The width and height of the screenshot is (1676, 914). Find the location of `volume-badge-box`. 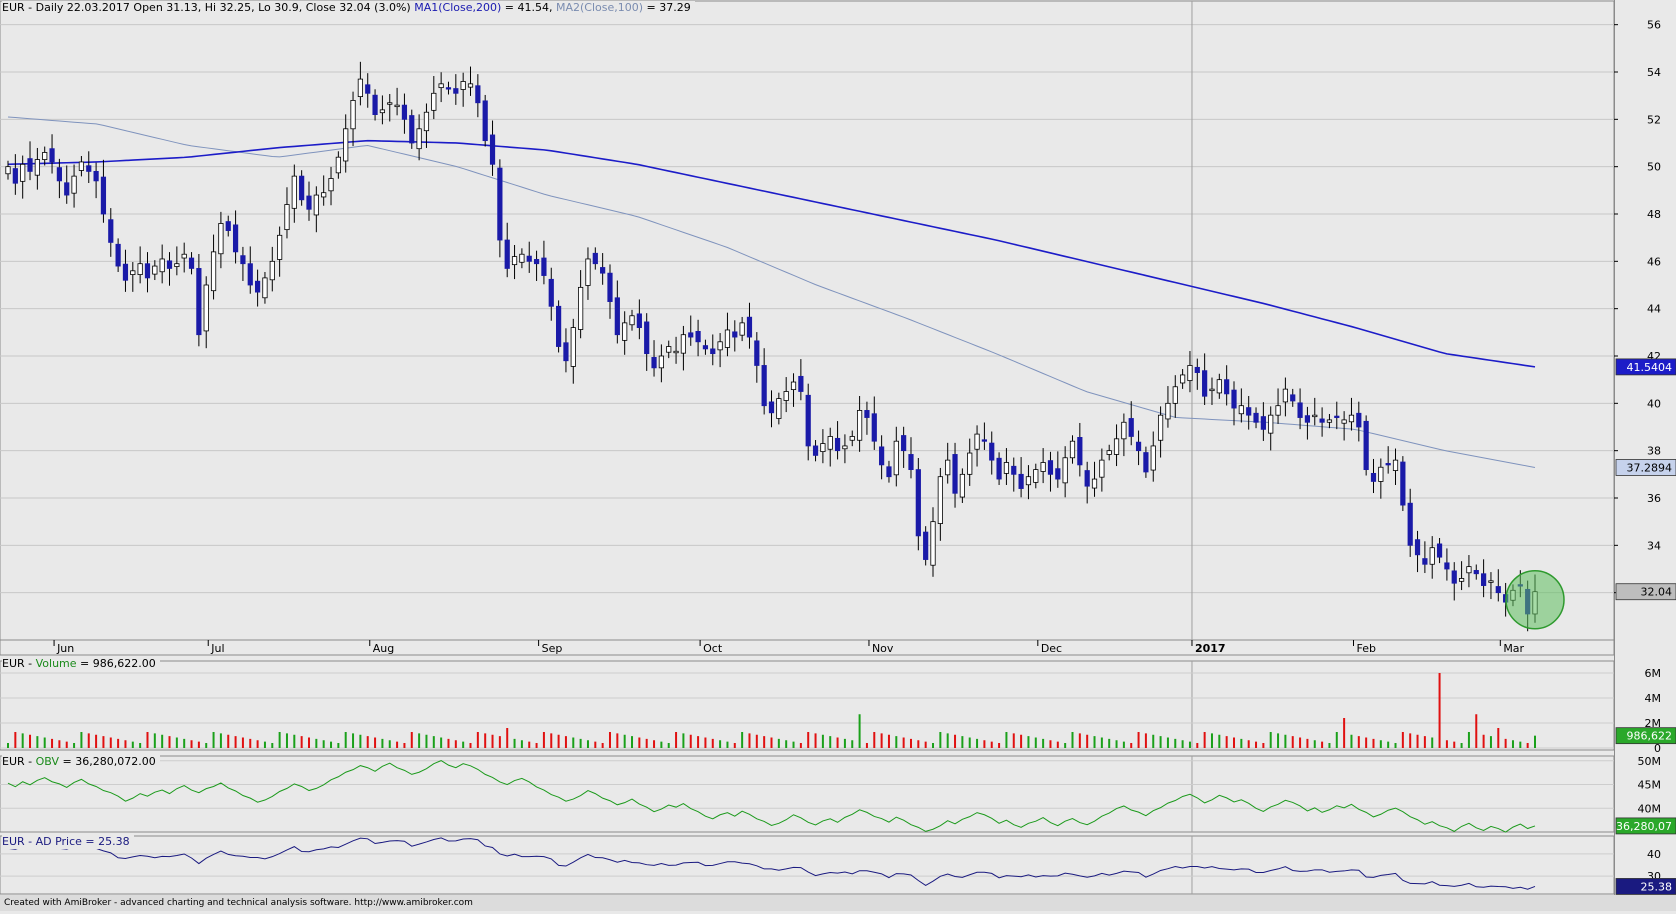

volume-badge-box is located at coordinates (1645, 736).